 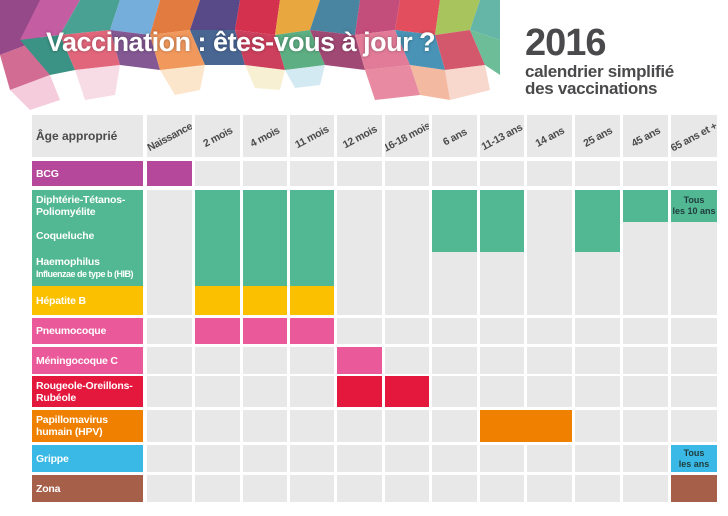 I want to click on row-label-hib-line1: Haemophilus, so click(x=68, y=262).